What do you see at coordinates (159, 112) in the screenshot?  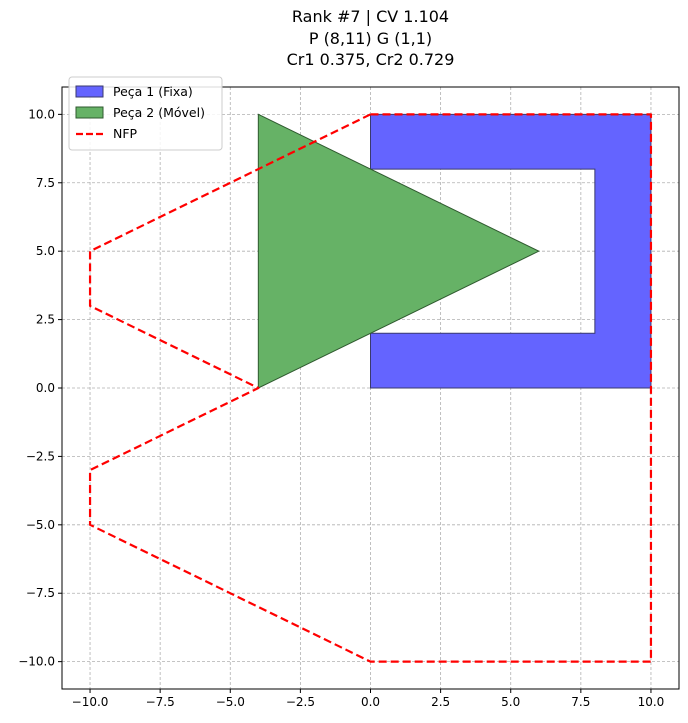 I see `legend-label-2: Peça 2 (Móvel)` at bounding box center [159, 112].